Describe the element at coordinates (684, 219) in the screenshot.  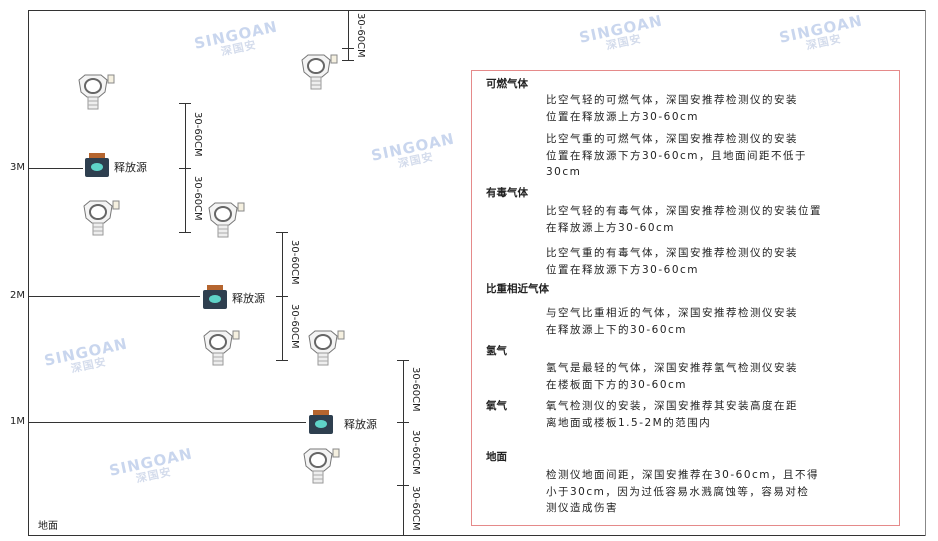
I see `toxic-light-text: 比空气轻的有毒气体，深国安推荐检测仪的安装位置 在释放源上方30-60cm` at that location.